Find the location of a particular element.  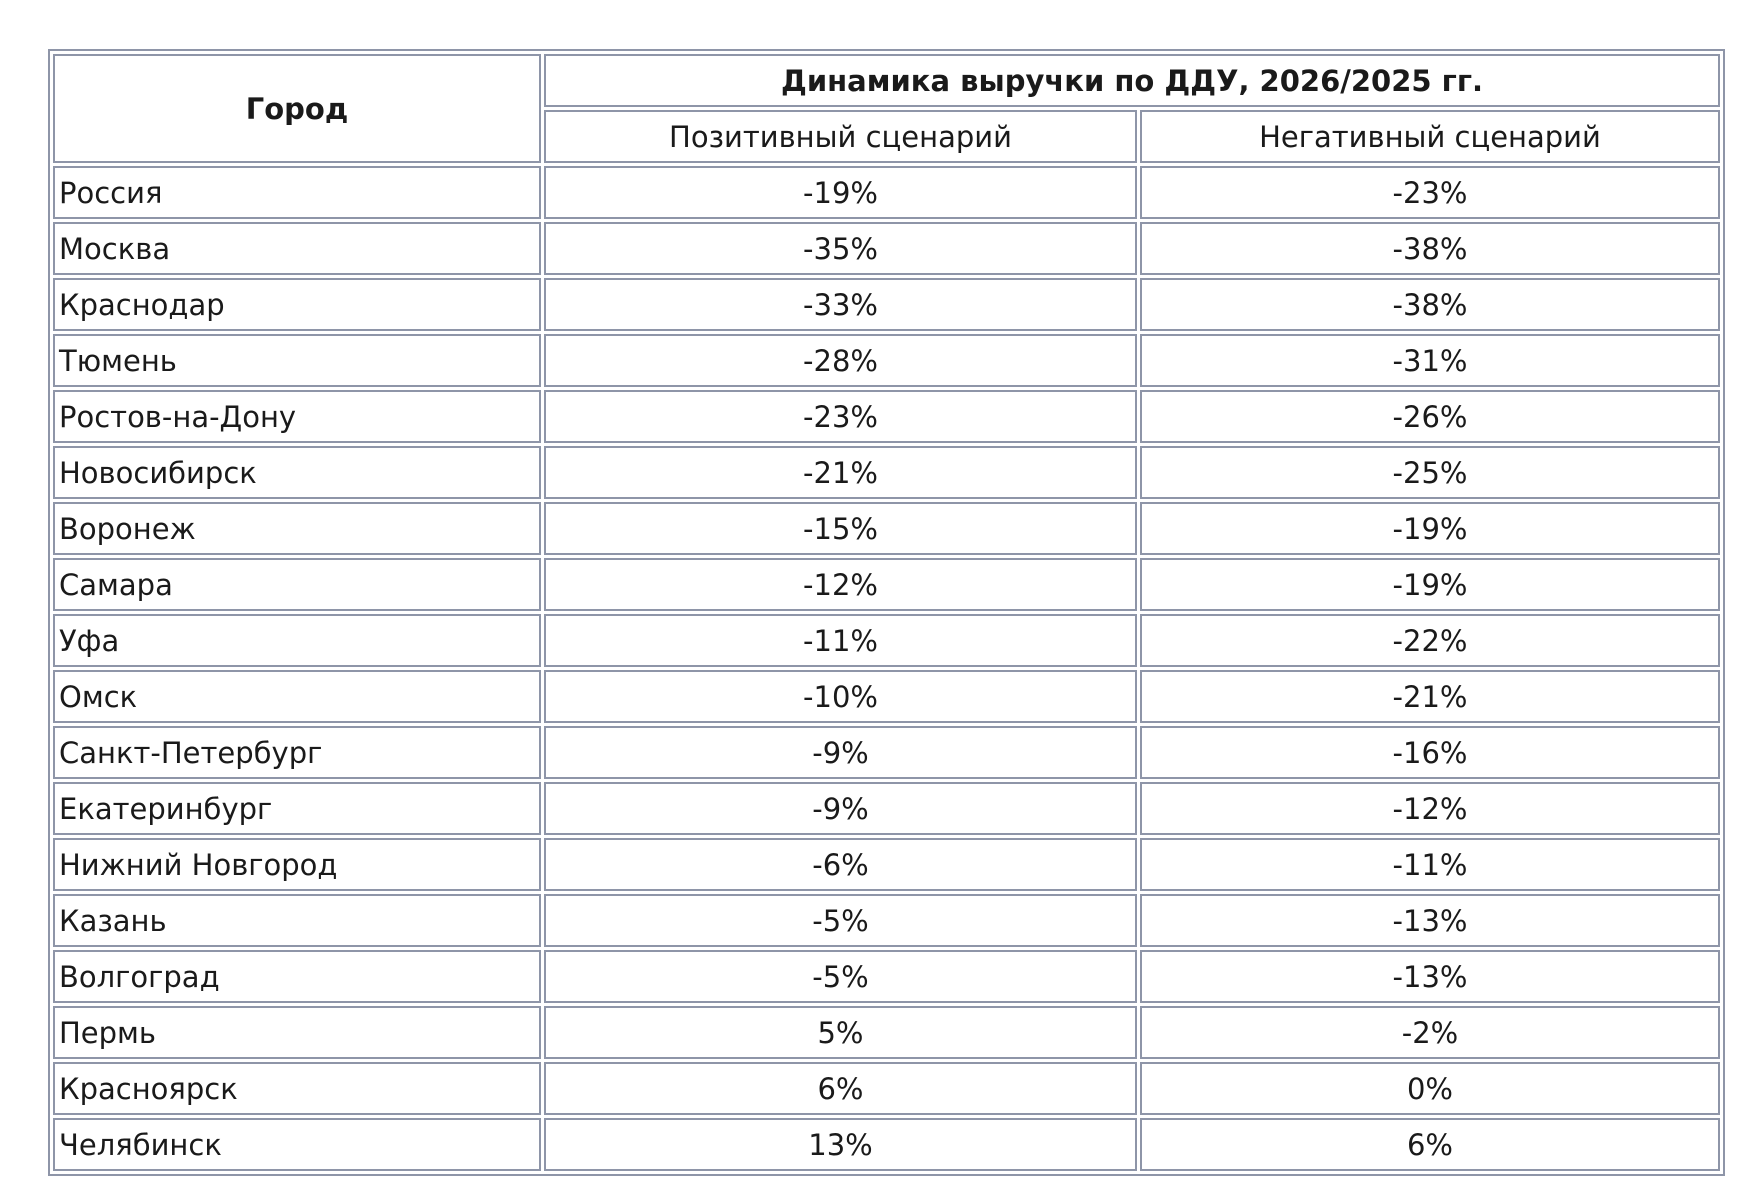

value-cell: -2% is located at coordinates (1430, 1032).